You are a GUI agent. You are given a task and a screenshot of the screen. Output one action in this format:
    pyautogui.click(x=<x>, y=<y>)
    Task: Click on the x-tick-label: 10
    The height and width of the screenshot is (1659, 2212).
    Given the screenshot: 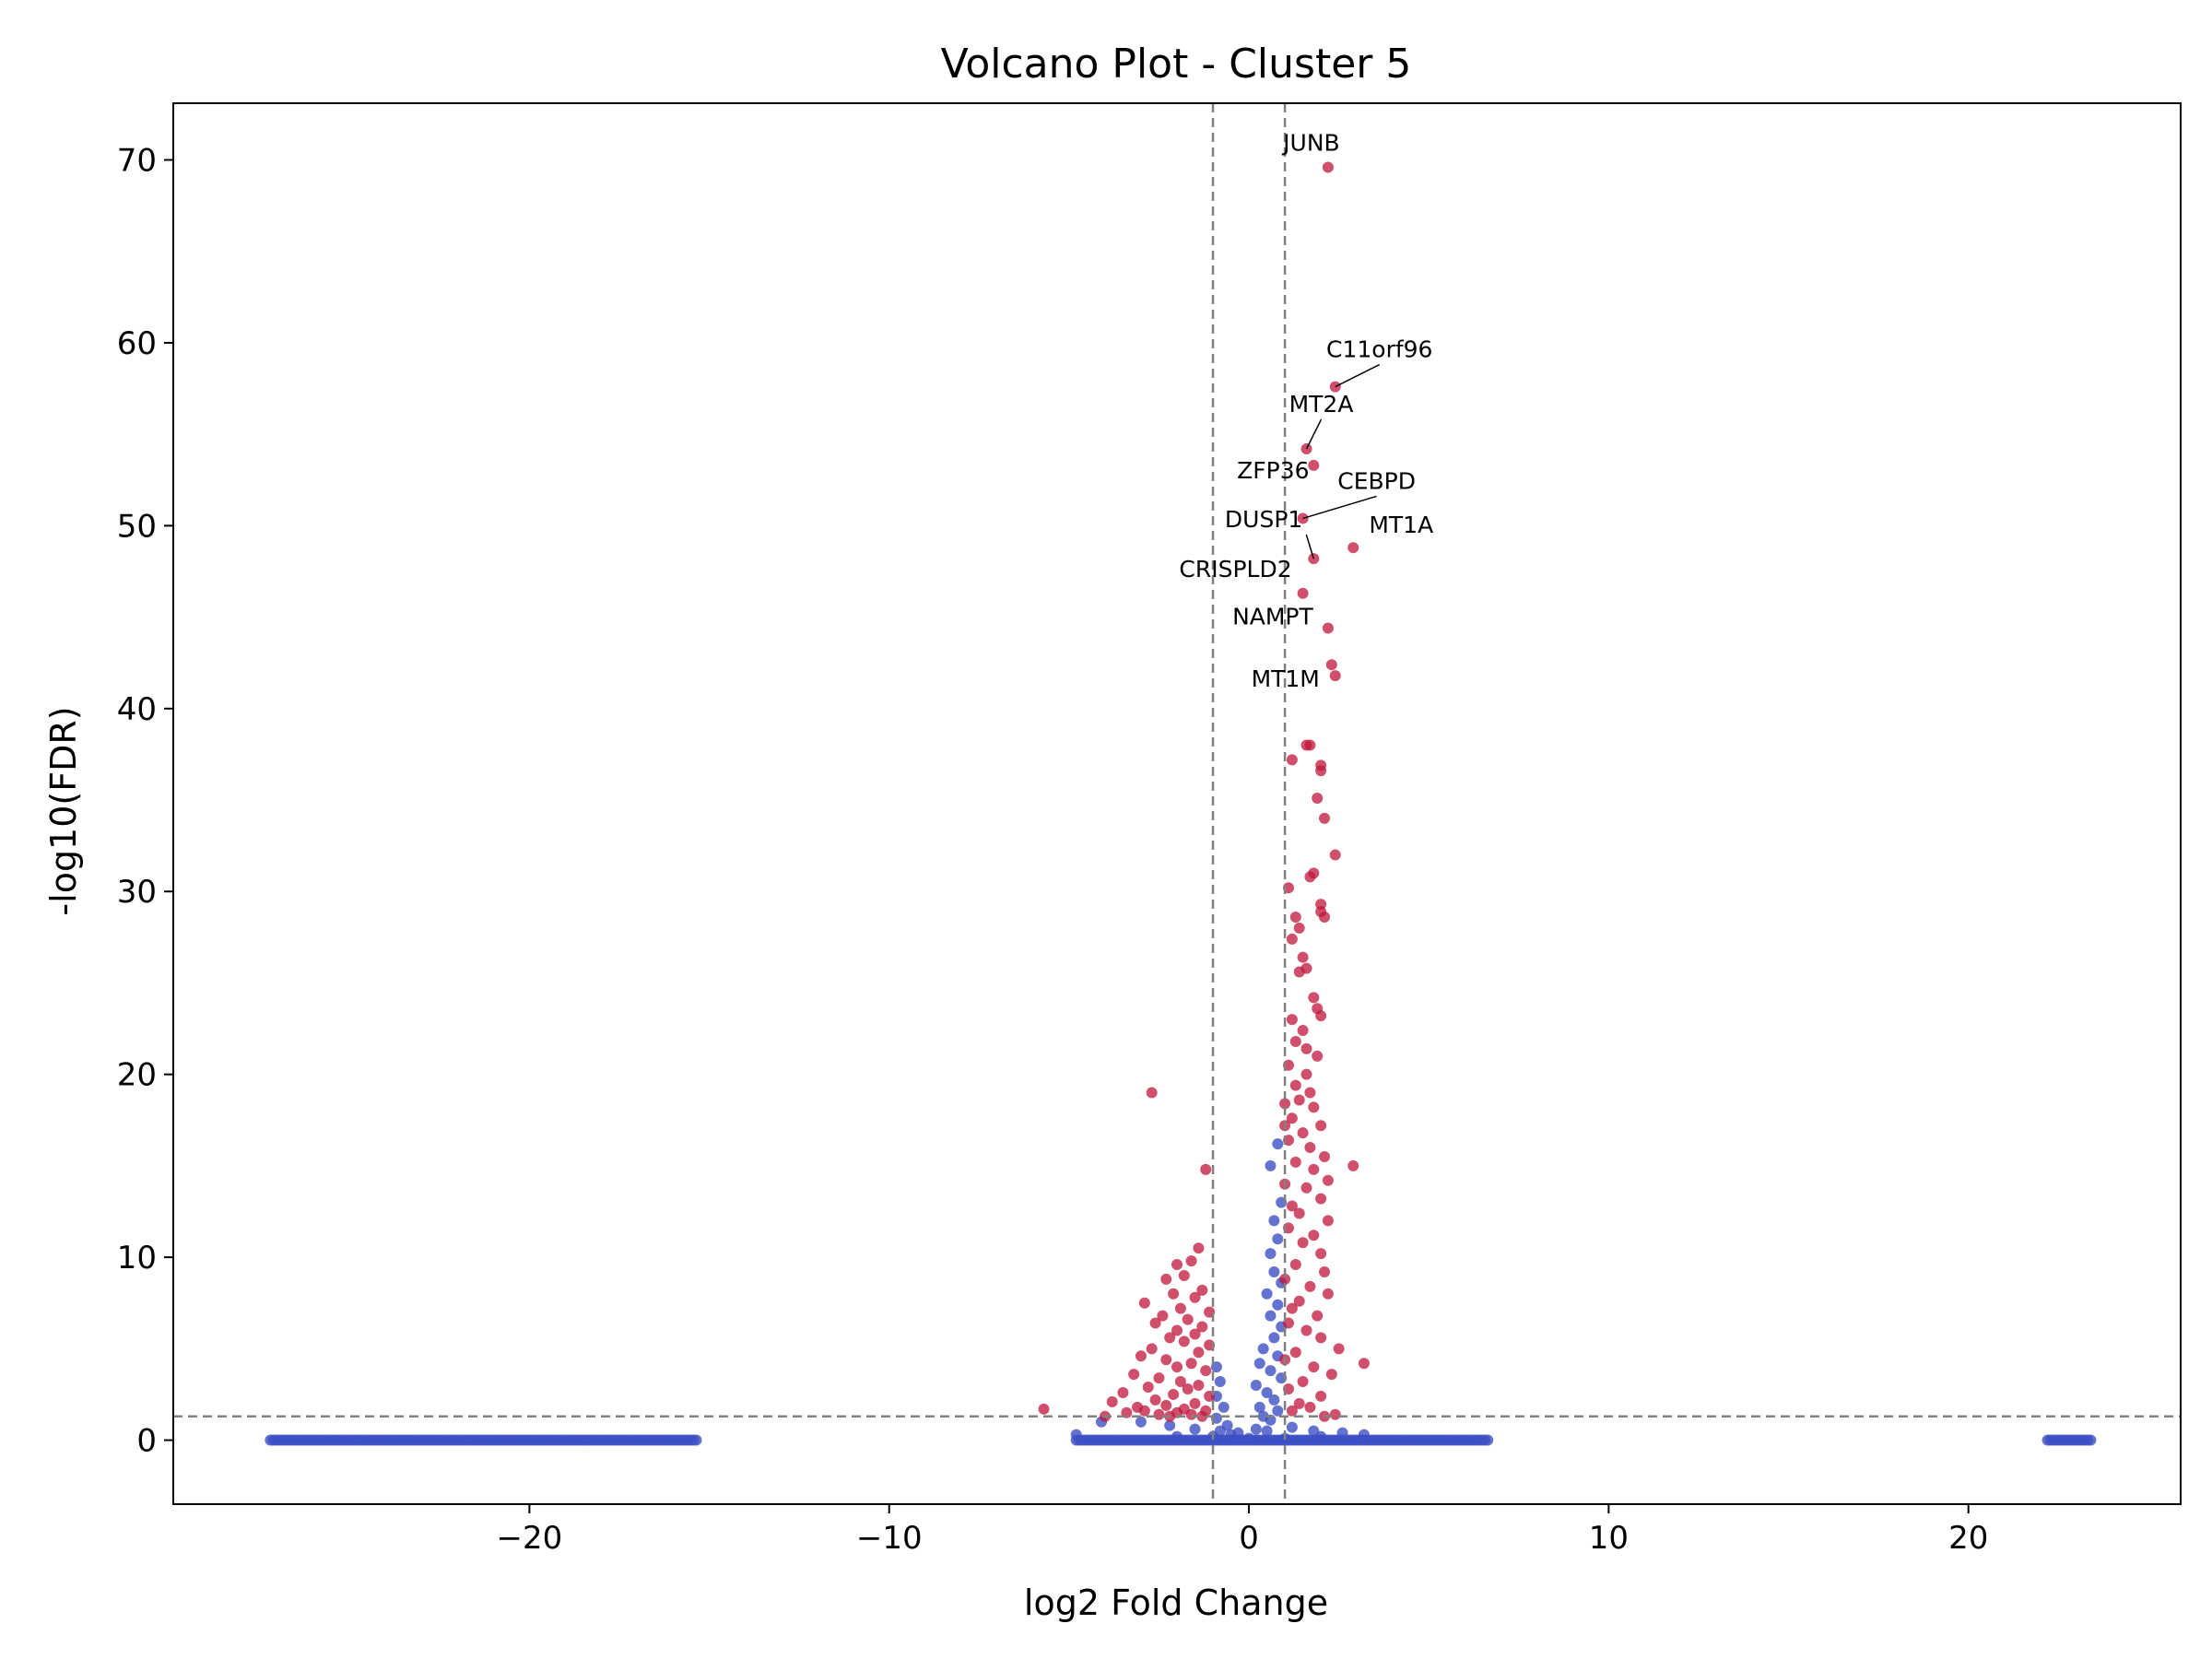 What is the action you would take?
    pyautogui.click(x=1609, y=1538)
    